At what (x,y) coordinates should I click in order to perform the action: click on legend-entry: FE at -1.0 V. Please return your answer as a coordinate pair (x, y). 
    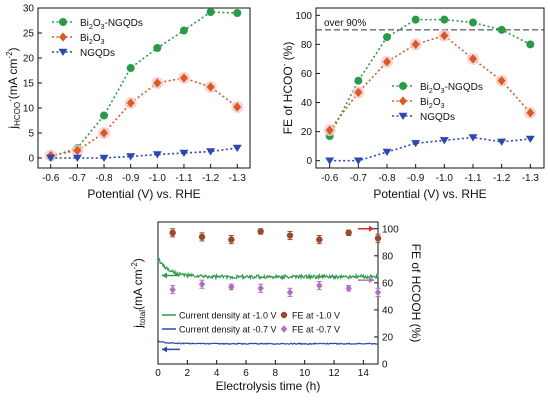
    Looking at the image, I should click on (316, 316).